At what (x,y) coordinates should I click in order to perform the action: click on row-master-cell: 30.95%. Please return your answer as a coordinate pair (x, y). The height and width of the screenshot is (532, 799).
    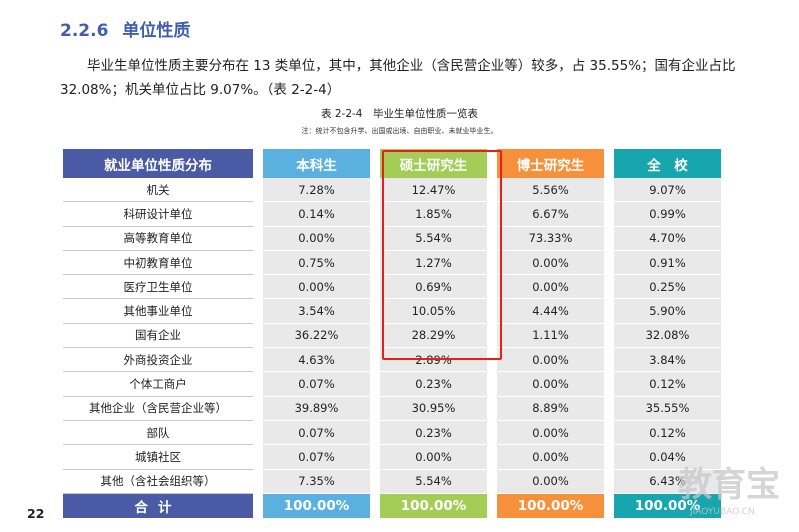
    Looking at the image, I should click on (433, 408).